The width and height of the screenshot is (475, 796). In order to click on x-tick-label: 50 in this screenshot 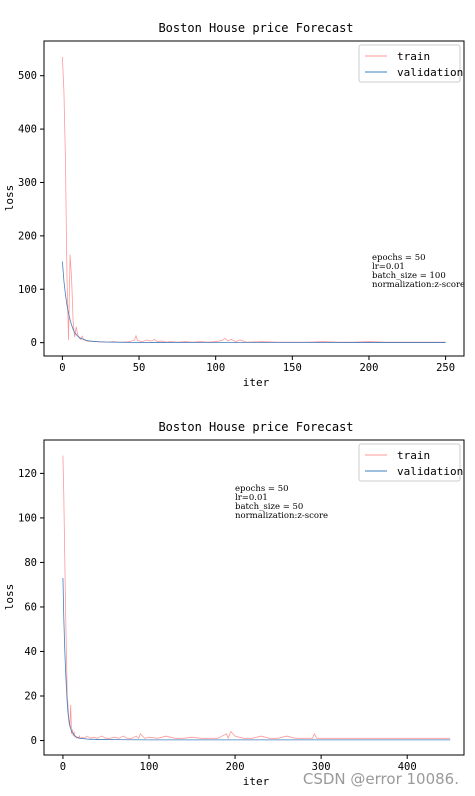, I will do `click(139, 368)`.